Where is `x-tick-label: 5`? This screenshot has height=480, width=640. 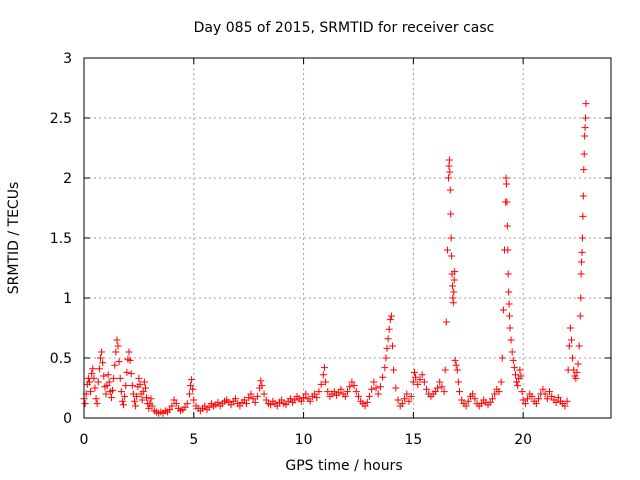 x-tick-label: 5 is located at coordinates (193, 440).